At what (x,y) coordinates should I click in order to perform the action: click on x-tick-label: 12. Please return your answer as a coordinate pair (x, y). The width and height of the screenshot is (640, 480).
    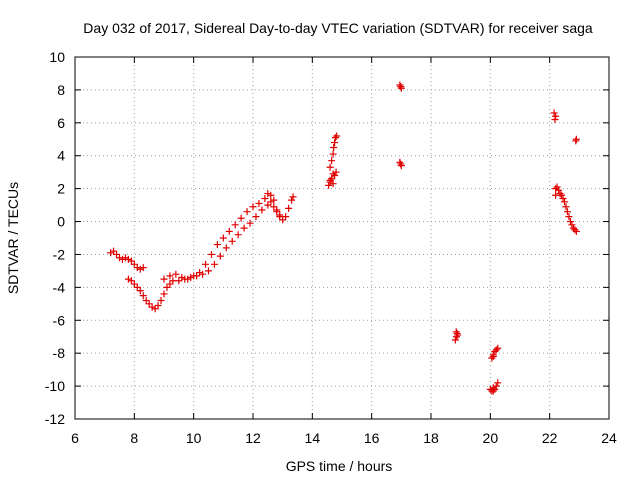
    Looking at the image, I should click on (253, 438).